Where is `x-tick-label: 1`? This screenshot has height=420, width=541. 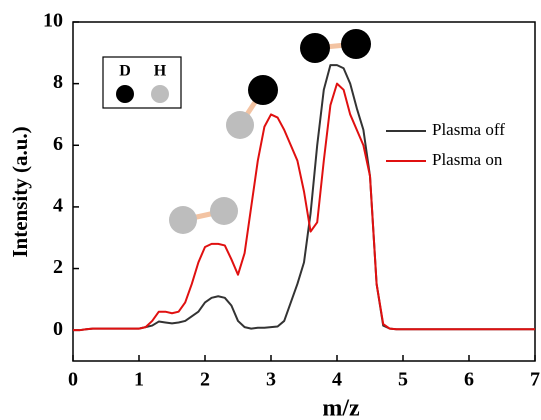
x-tick-label: 1 is located at coordinates (139, 380).